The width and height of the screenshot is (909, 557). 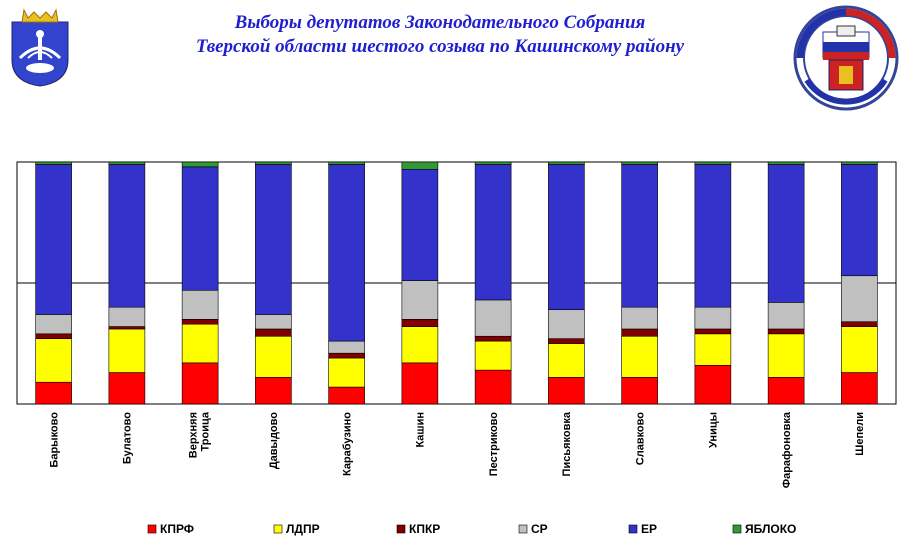 What do you see at coordinates (273, 163) in the screenshot?
I see `bar-segment-ЯБЛОКО-3` at bounding box center [273, 163].